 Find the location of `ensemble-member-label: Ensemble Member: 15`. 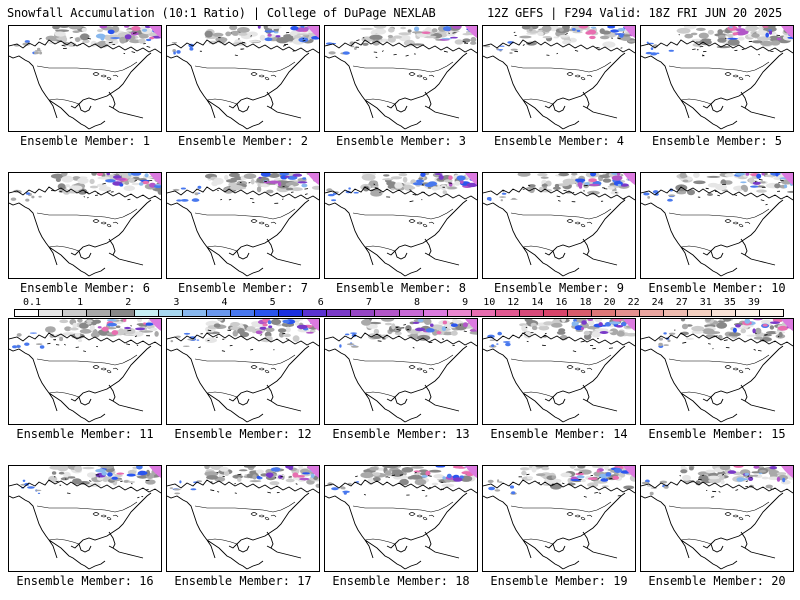

ensemble-member-label: Ensemble Member: 15 is located at coordinates (714, 434).